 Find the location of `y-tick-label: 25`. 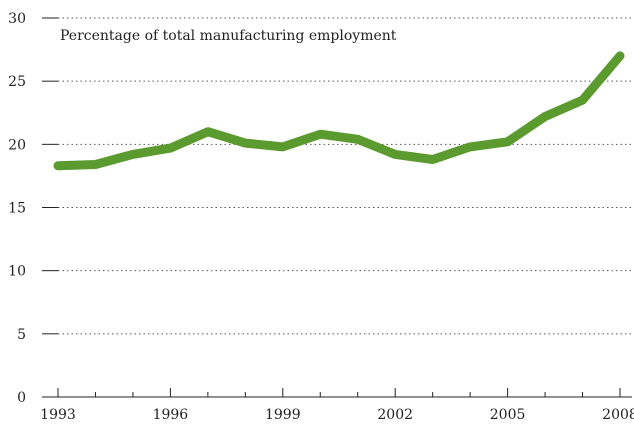

y-tick-label: 25 is located at coordinates (17, 82).